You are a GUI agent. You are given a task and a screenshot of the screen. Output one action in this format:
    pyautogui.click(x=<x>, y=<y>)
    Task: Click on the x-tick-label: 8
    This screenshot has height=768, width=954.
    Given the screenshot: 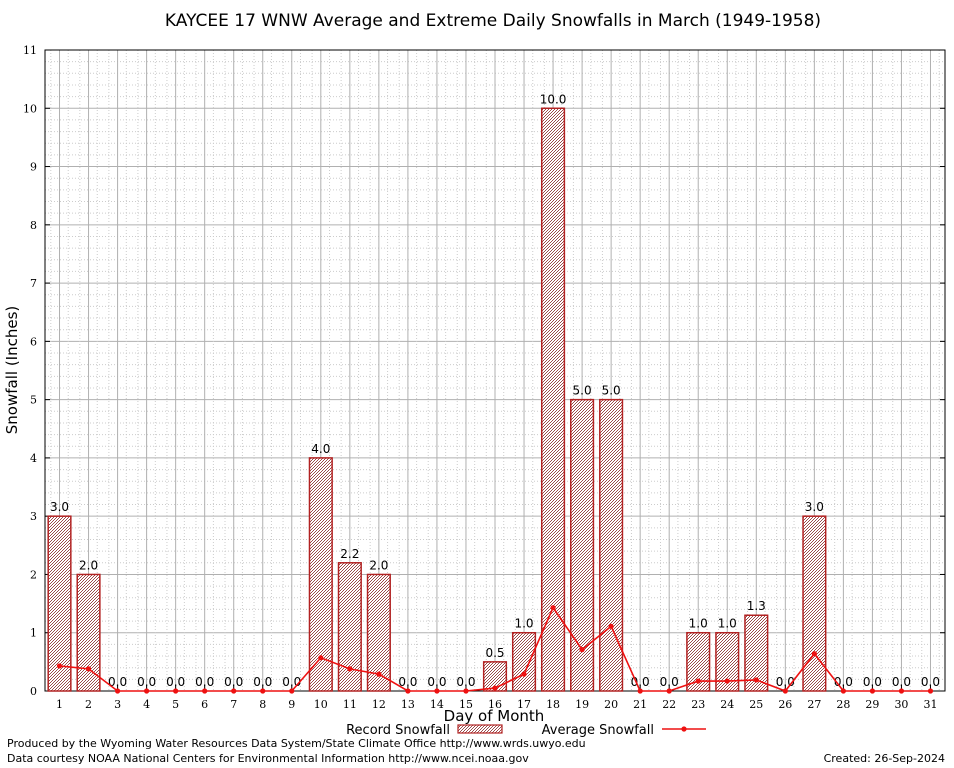 What is the action you would take?
    pyautogui.click(x=262, y=704)
    